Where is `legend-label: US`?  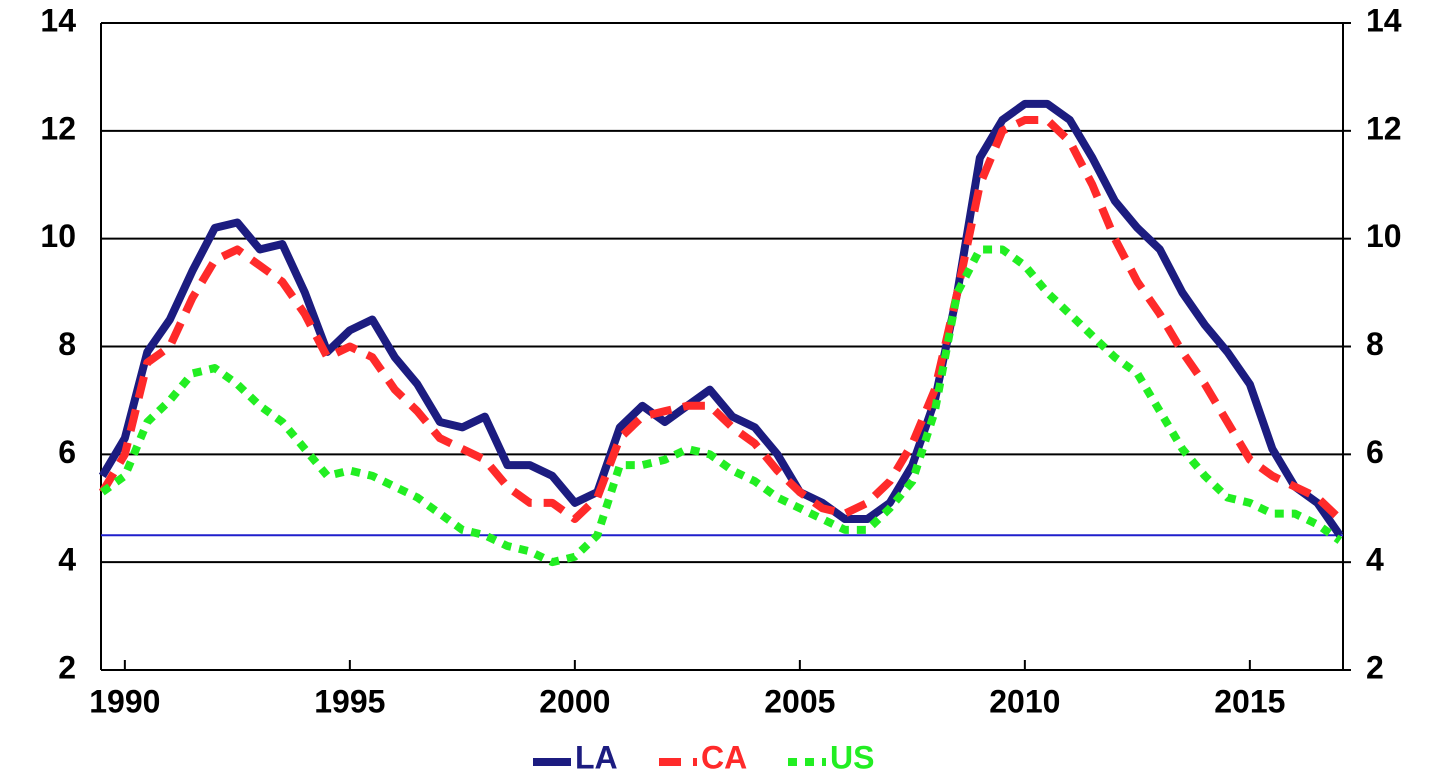
legend-label: US is located at coordinates (852, 757).